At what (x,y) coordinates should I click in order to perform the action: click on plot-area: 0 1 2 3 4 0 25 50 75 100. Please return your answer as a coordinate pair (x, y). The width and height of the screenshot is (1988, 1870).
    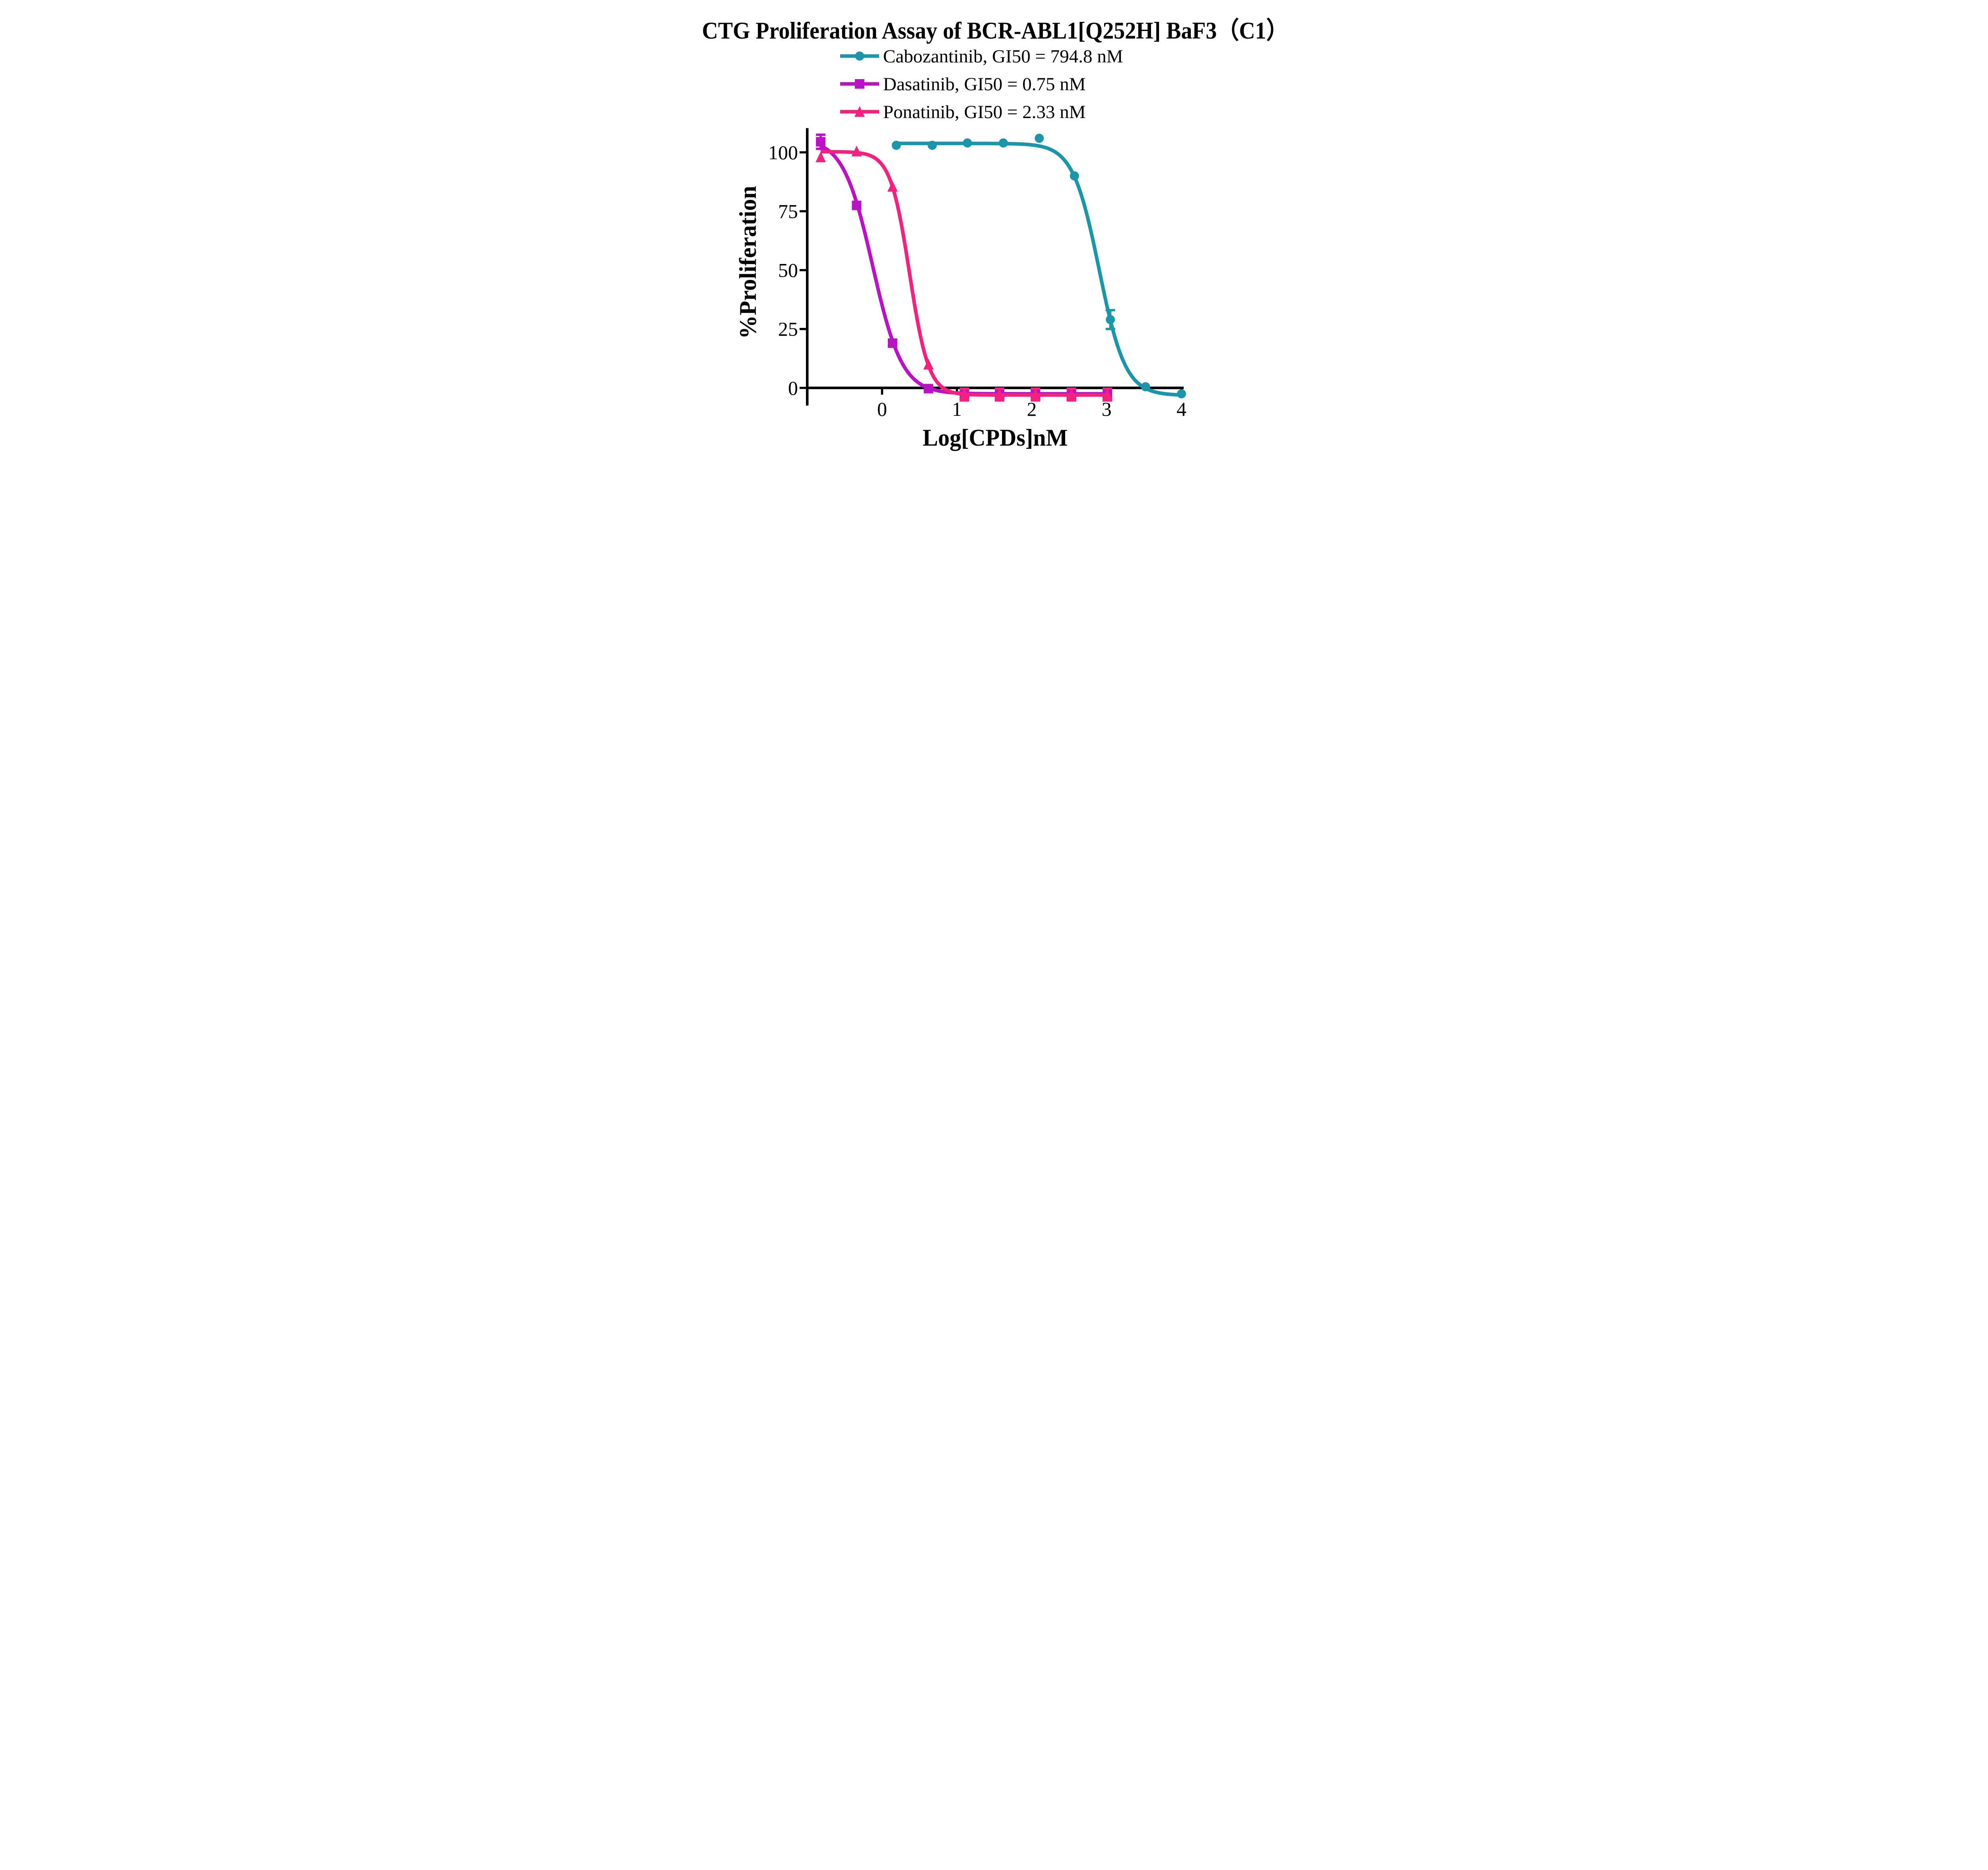
    Looking at the image, I should click on (977, 274).